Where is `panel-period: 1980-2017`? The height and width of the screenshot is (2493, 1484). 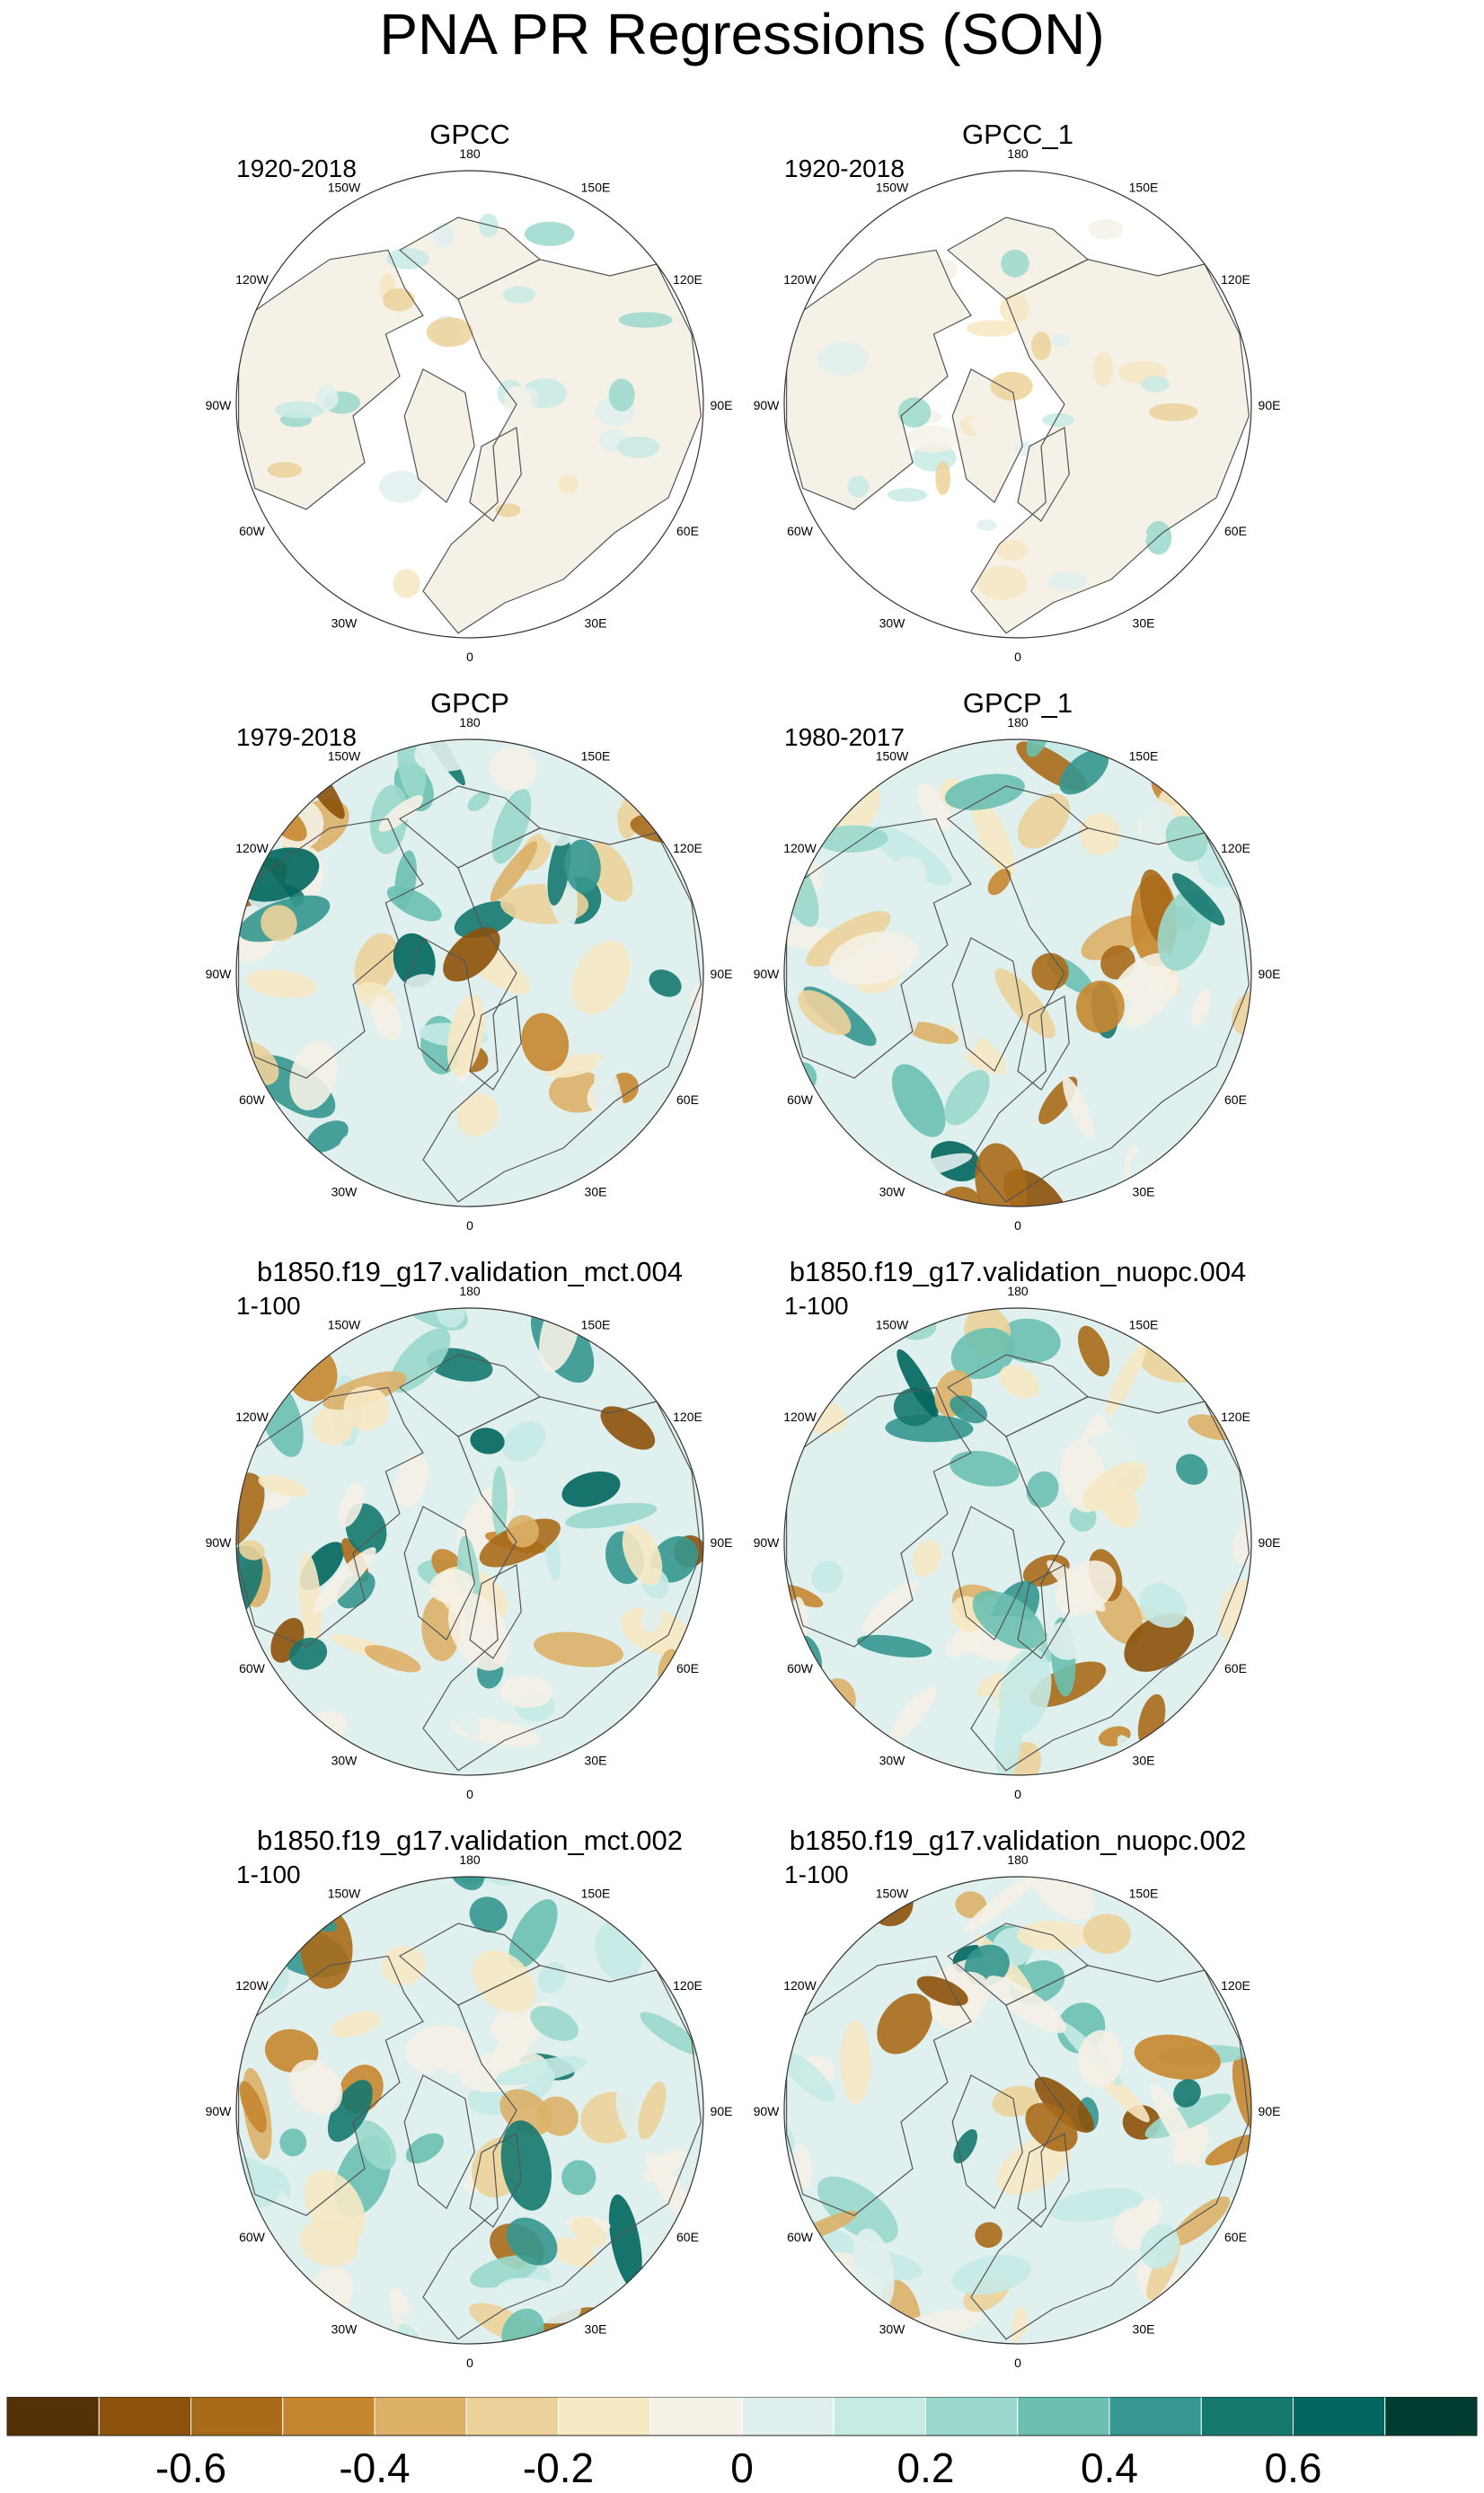 panel-period: 1980-2017 is located at coordinates (844, 737).